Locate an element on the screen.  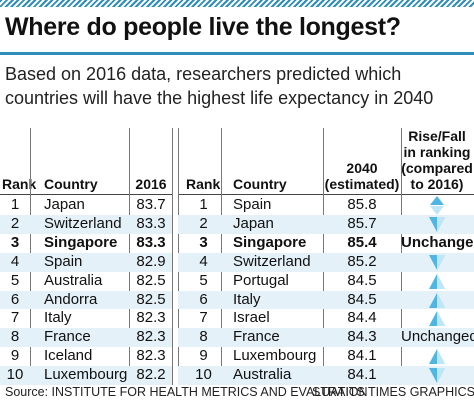
value-2016-cell: 82.2 is located at coordinates (151, 375).